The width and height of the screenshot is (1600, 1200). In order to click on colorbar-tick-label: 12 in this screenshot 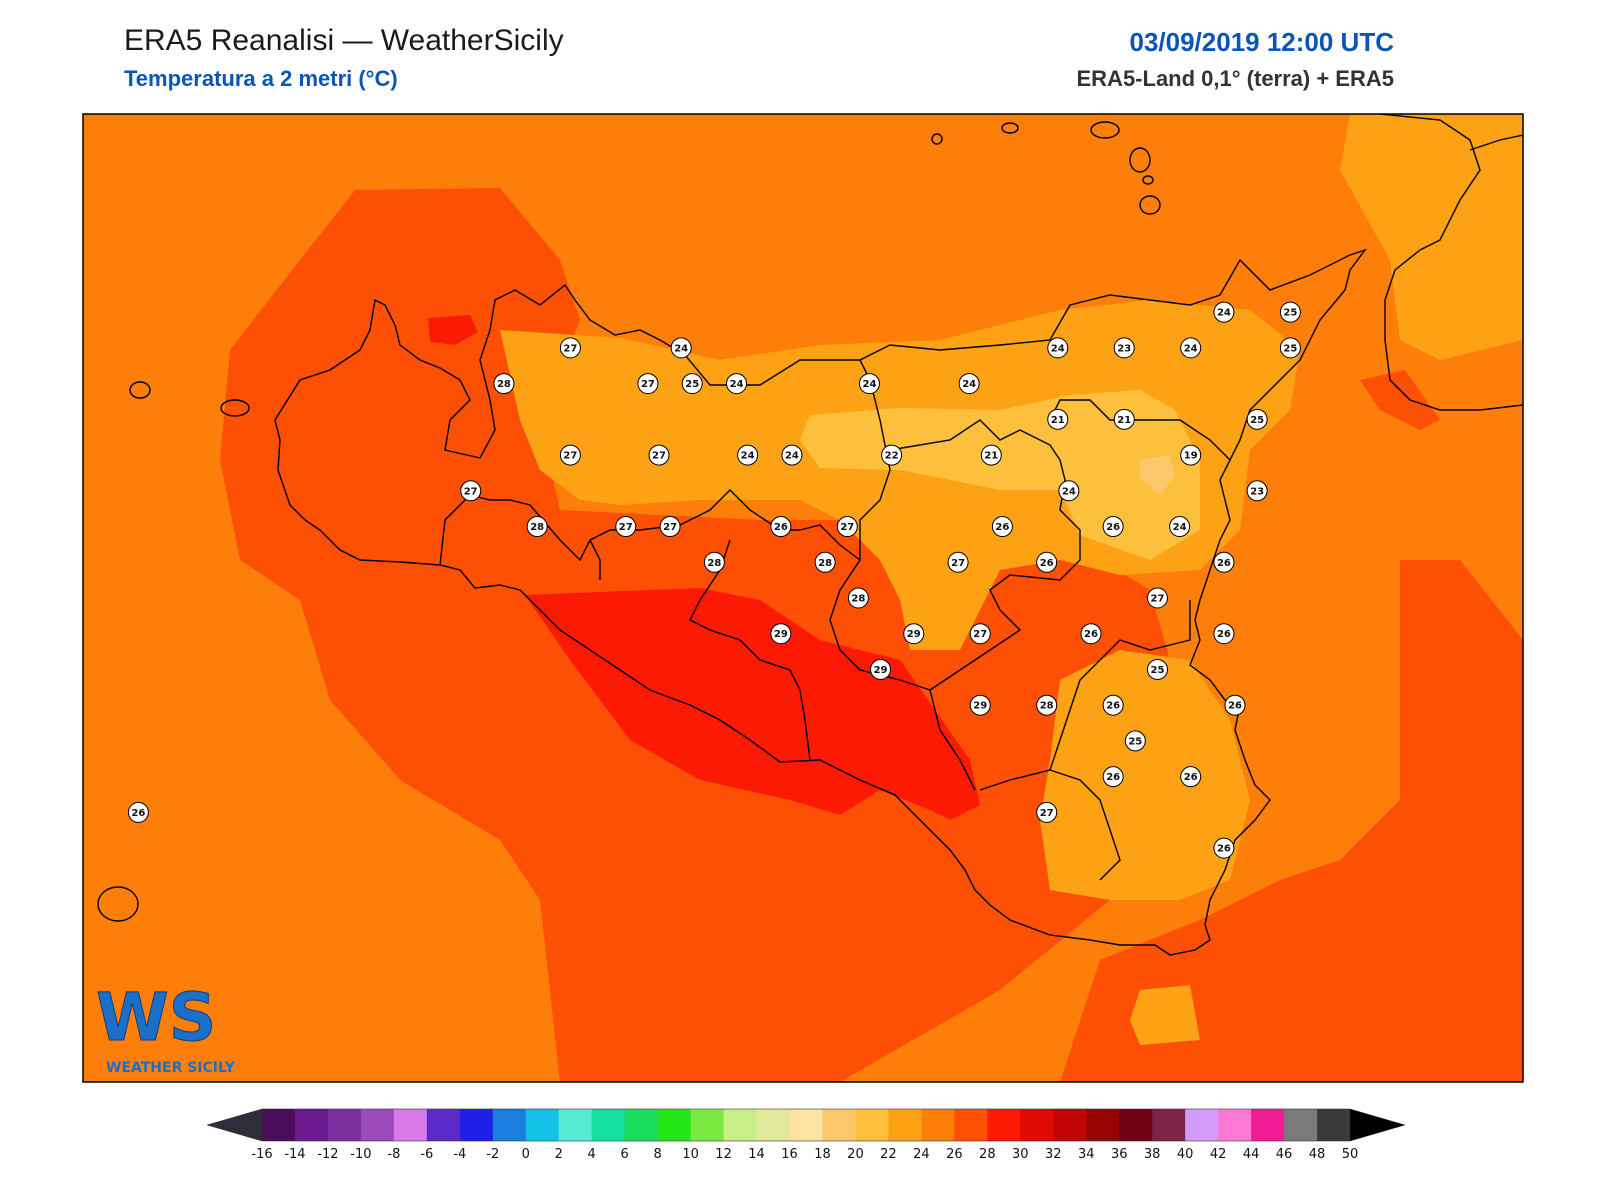, I will do `click(723, 1154)`.